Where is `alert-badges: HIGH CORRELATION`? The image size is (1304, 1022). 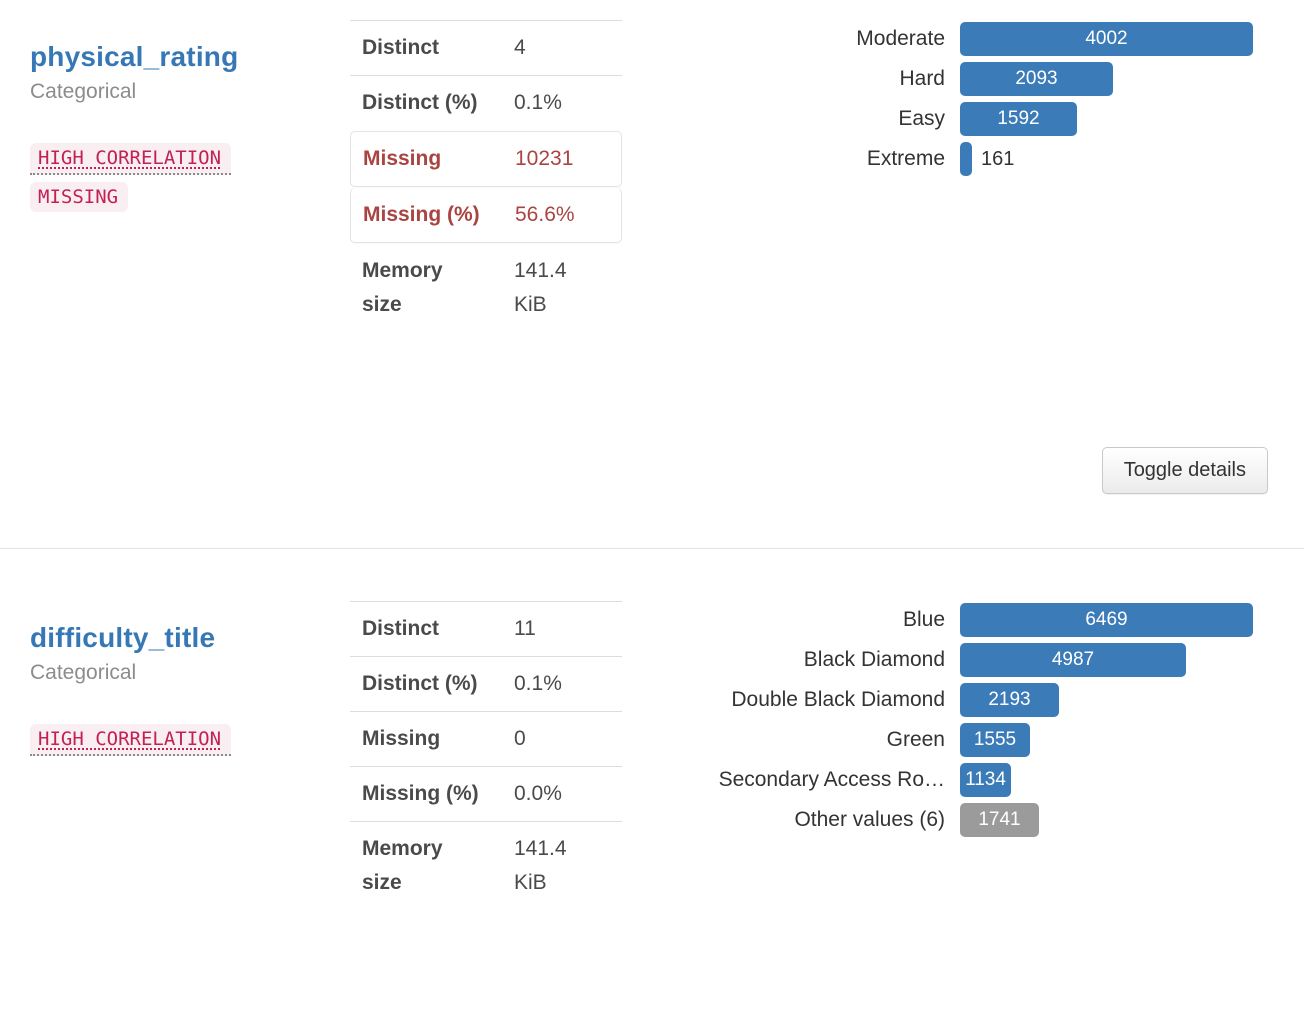
alert-badges: HIGH CORRELATION is located at coordinates (182, 740).